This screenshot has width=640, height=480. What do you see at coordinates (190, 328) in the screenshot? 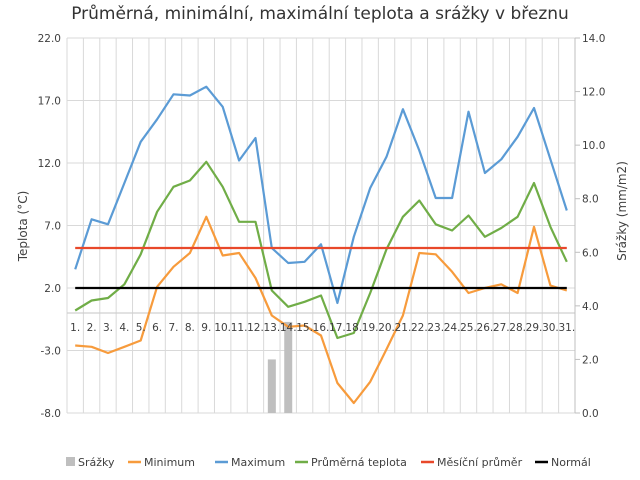
I see `category-label: 8.` at bounding box center [190, 328].